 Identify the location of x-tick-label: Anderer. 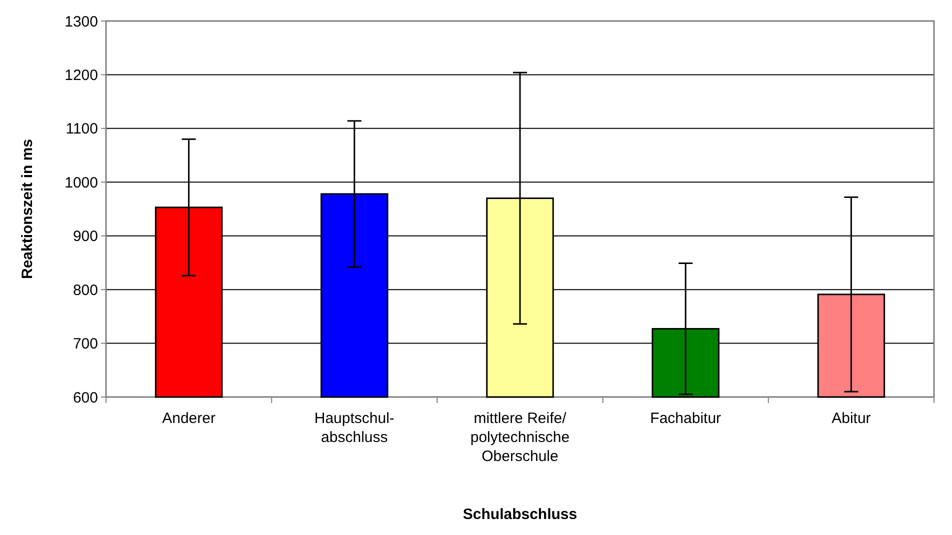
(189, 418).